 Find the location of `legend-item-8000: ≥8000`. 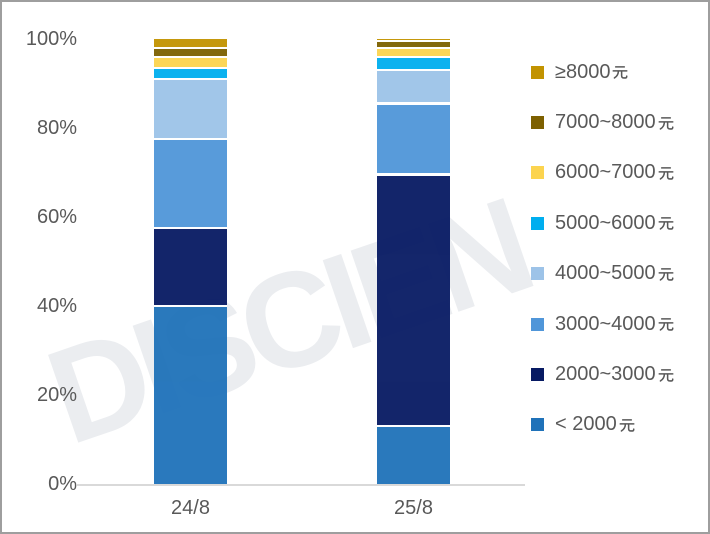

legend-item-8000: ≥8000 is located at coordinates (603, 72).